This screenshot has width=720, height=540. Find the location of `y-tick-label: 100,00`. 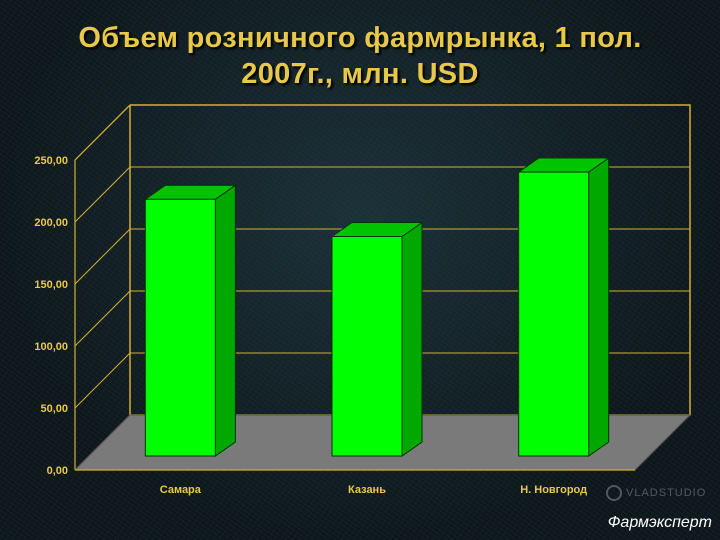

y-tick-label: 100,00 is located at coordinates (51, 347).